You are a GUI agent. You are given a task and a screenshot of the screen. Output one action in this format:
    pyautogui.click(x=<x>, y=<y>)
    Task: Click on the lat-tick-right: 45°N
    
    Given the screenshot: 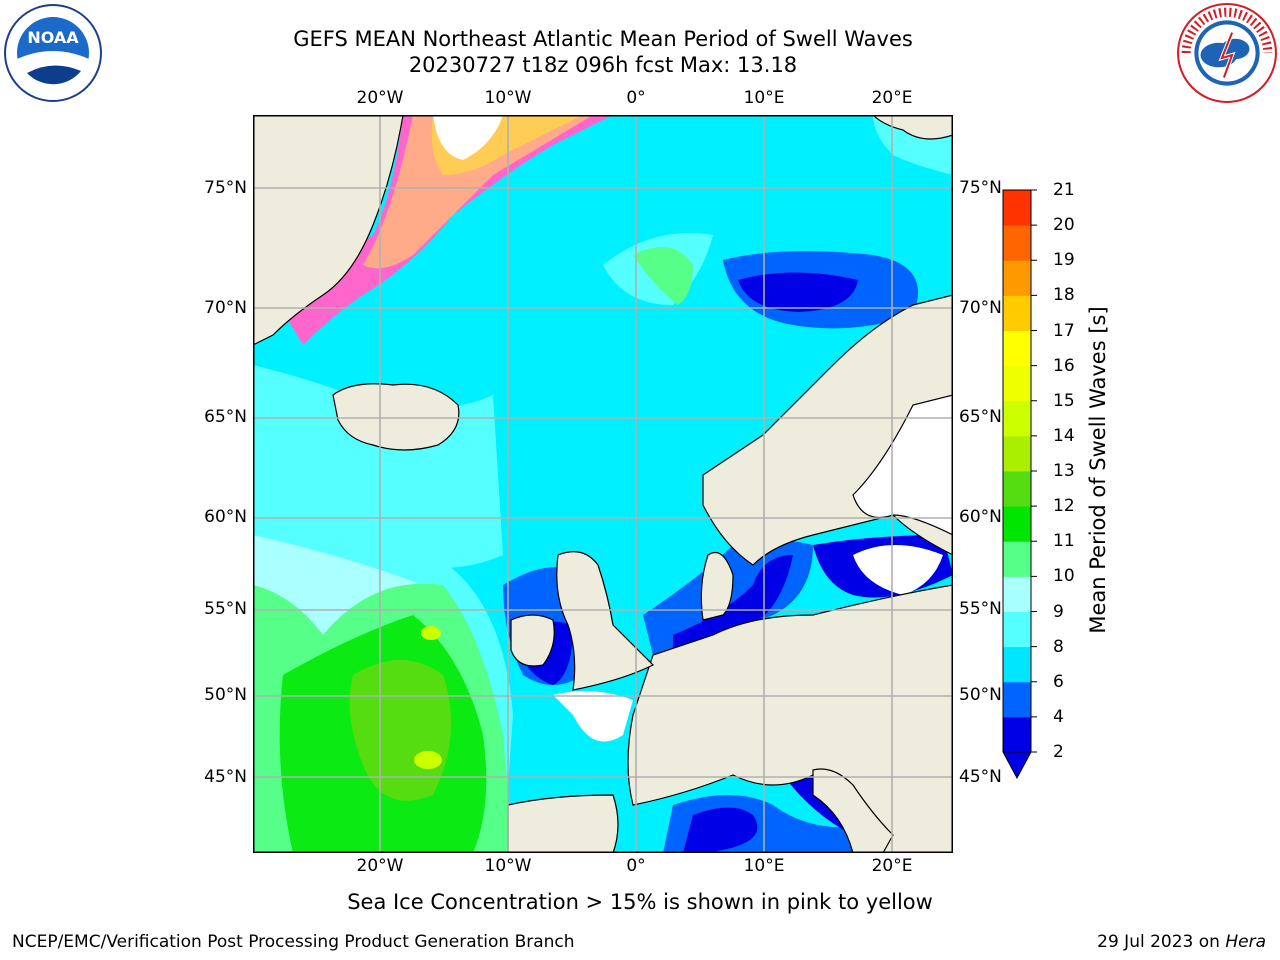 What is the action you would take?
    pyautogui.click(x=980, y=777)
    